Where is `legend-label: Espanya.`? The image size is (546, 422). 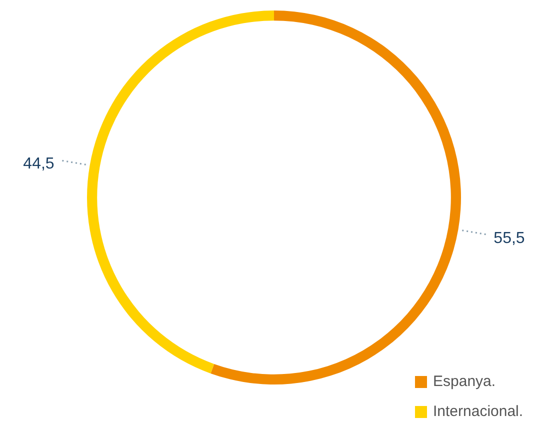 legend-label: Espanya. is located at coordinates (464, 381).